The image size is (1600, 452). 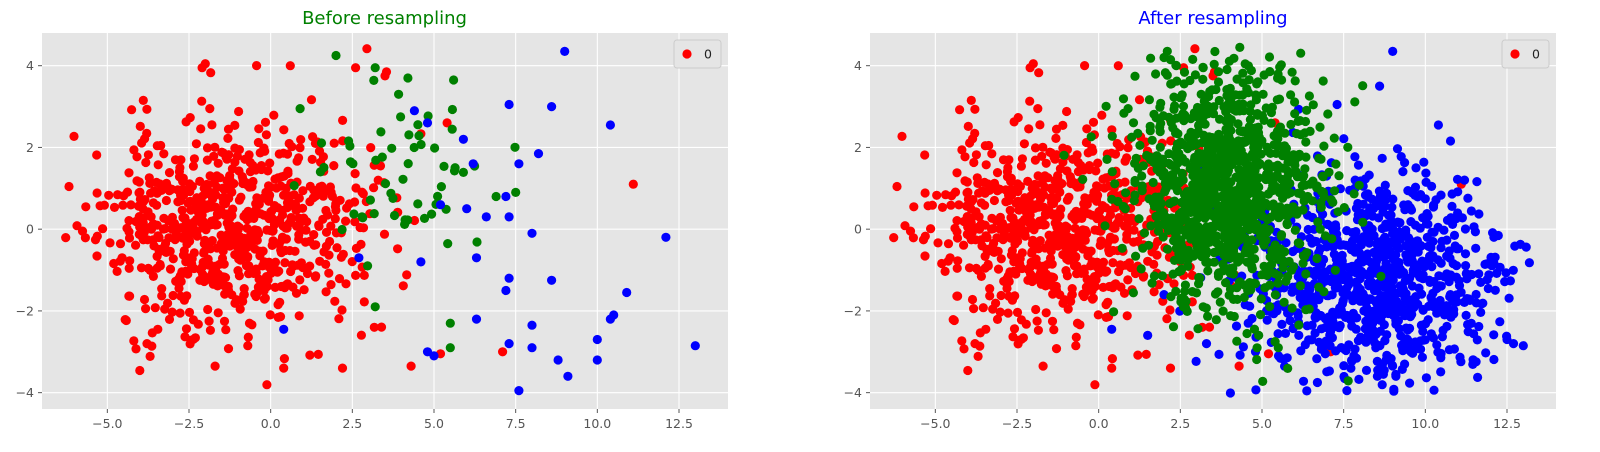 I want to click on legend-marker, so click(x=687, y=54).